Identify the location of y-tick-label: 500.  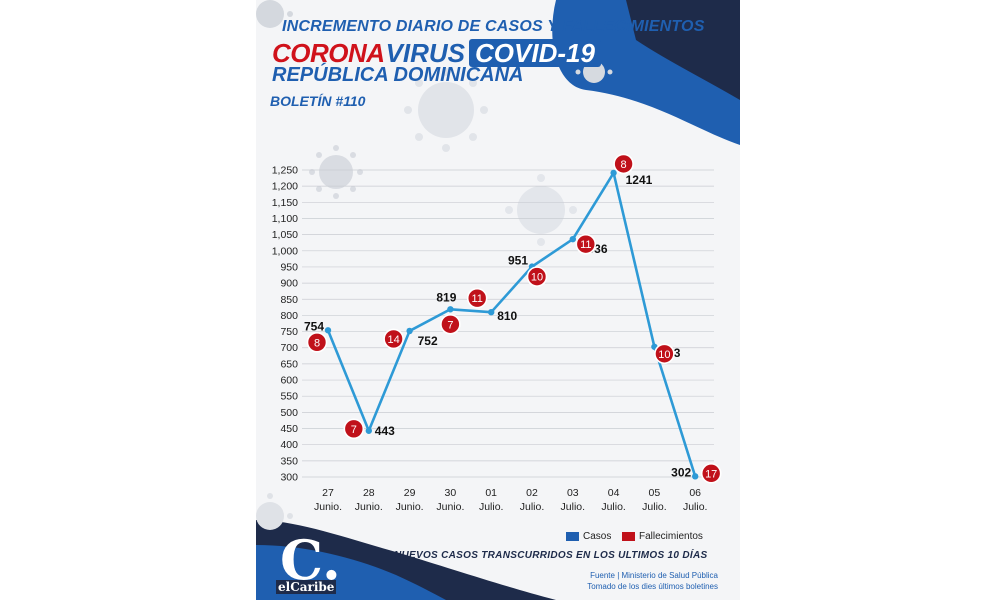
(289, 413).